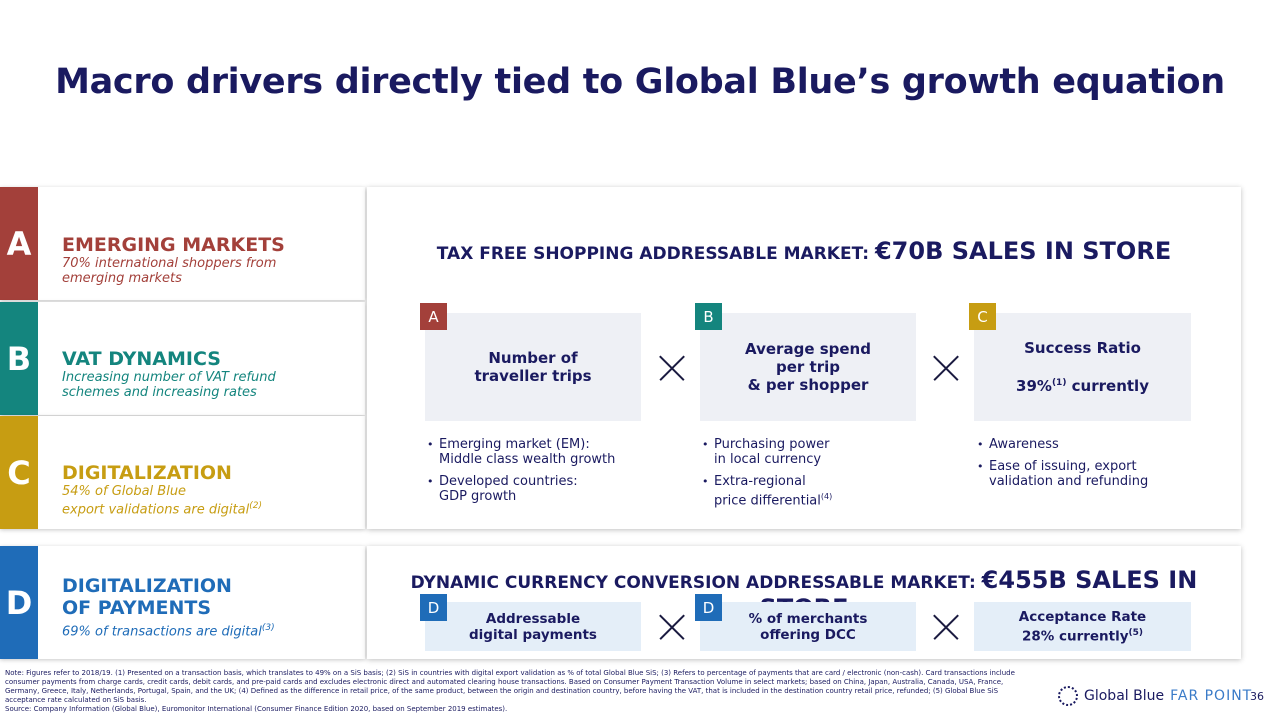 The height and width of the screenshot is (720, 1280). Describe the element at coordinates (1068, 696) in the screenshot. I see `global-blue-logo-icon` at that location.